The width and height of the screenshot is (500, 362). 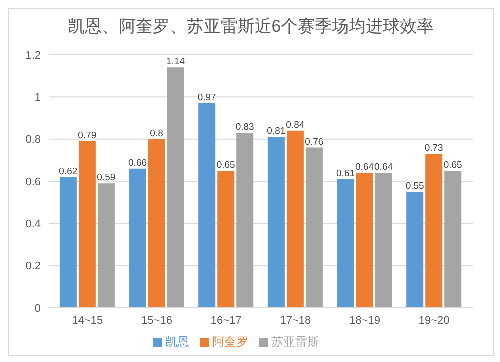 I want to click on y-tick-label: 0.6, so click(x=33, y=182).